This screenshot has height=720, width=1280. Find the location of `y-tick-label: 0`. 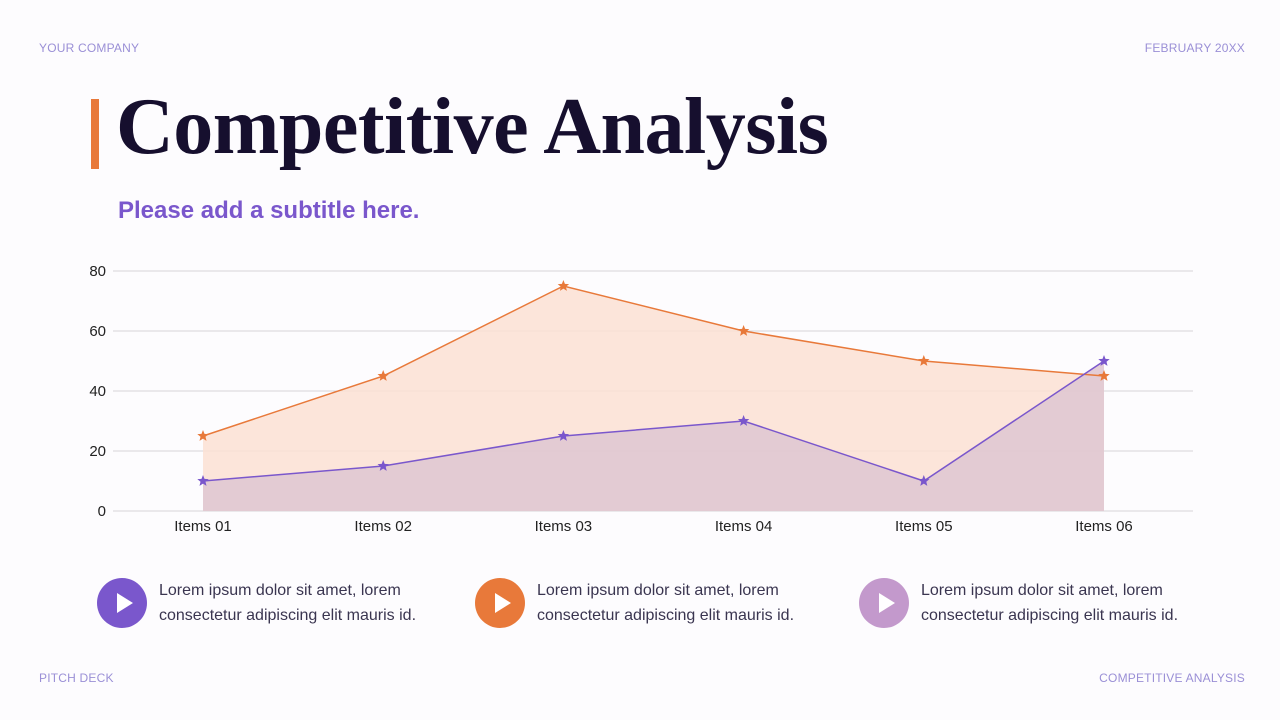

y-tick-label: 0 is located at coordinates (102, 511).